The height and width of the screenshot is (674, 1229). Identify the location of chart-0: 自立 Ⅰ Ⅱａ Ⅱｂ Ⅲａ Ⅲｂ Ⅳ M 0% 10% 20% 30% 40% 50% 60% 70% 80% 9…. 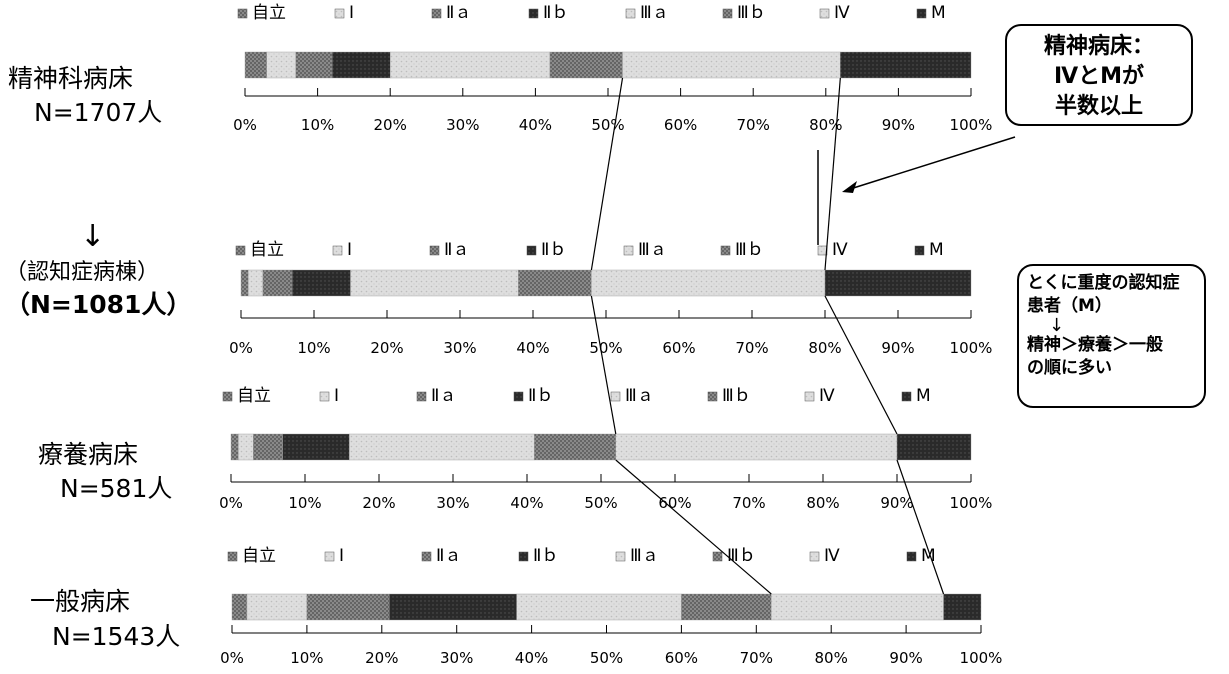
(612, 68).